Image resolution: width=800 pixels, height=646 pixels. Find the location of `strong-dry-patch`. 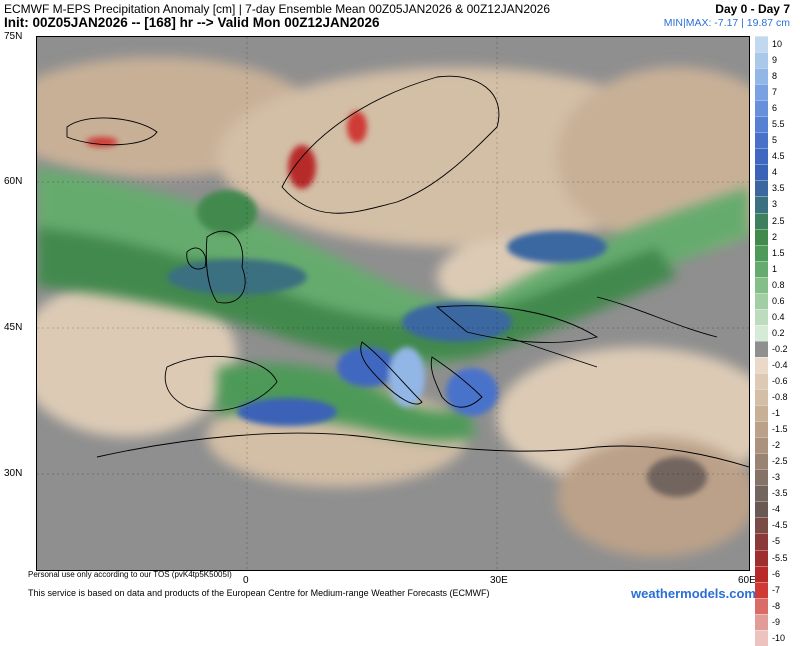

strong-dry-patch is located at coordinates (677, 477).